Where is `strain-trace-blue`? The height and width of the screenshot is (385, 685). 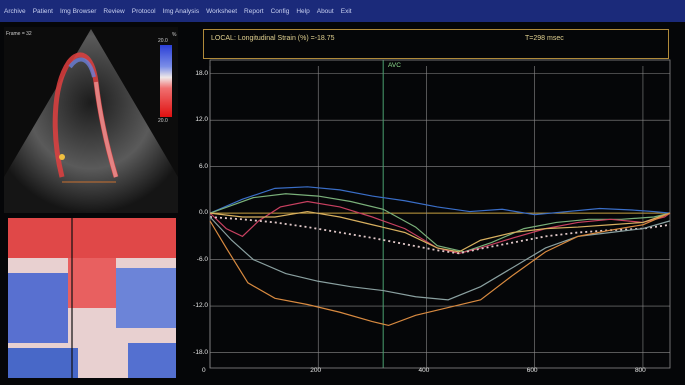
strain-trace-blue is located at coordinates (82, 67).